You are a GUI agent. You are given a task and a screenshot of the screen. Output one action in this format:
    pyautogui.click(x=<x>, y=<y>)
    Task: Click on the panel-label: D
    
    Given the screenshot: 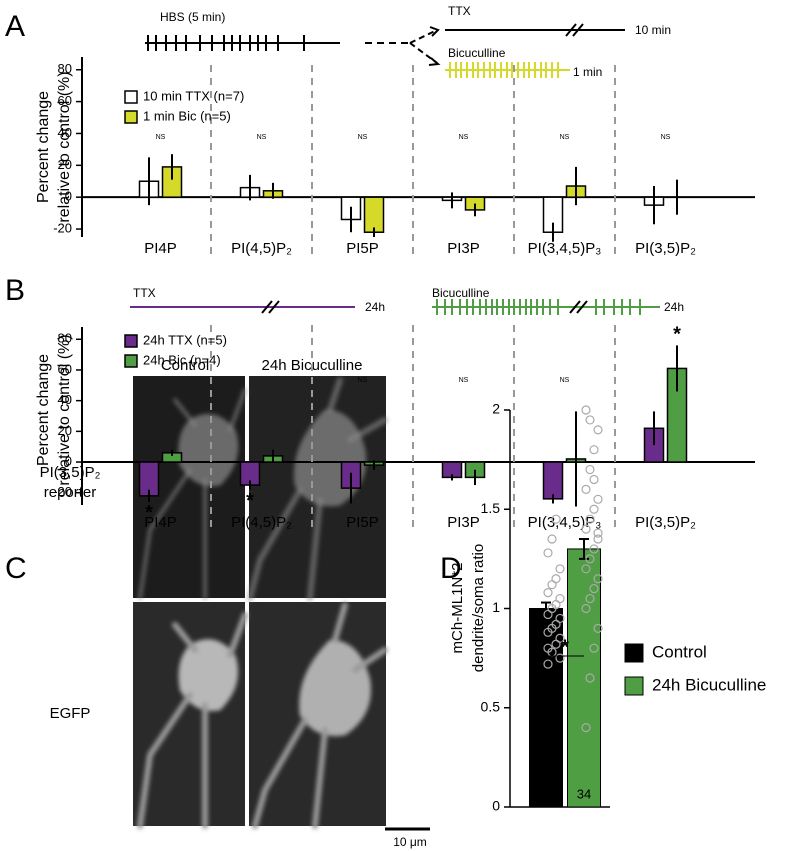 What is the action you would take?
    pyautogui.click(x=451, y=568)
    